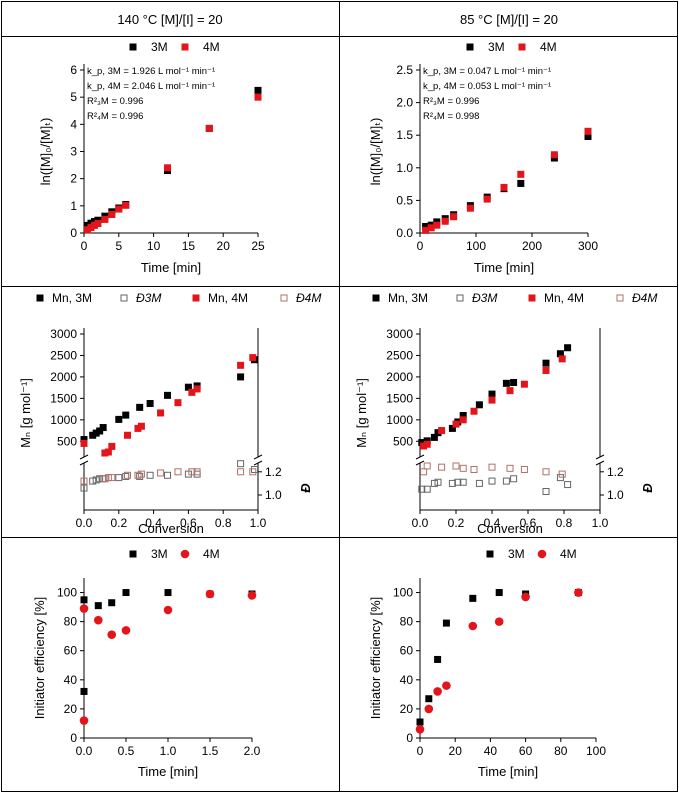  Describe the element at coordinates (600, 523) in the screenshot. I see `x-tick-label: 1.0` at that location.